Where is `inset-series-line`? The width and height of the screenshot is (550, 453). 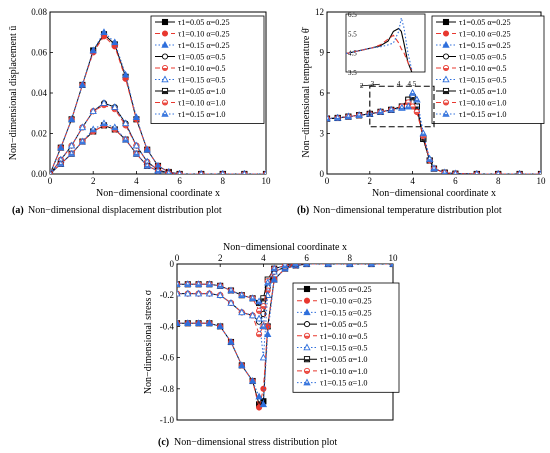
inset-series-line is located at coordinates (379, 44).